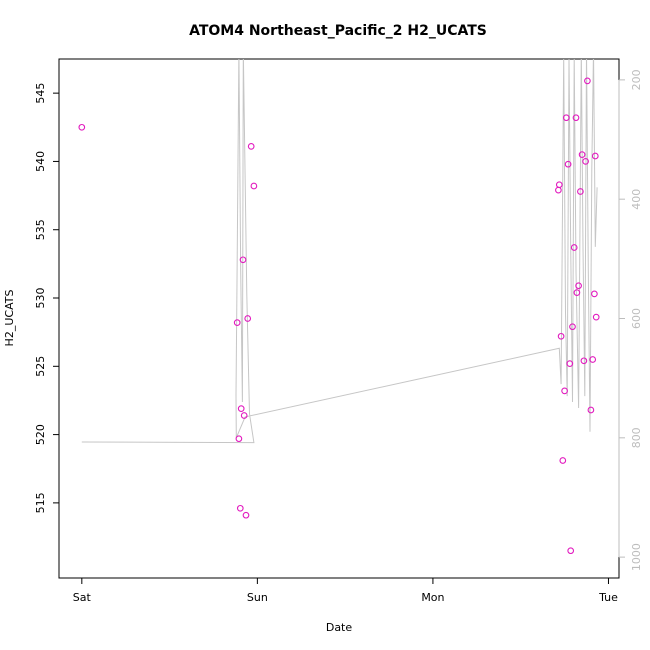 The image size is (650, 650). I want to click on y-tick-label: 525, so click(40, 366).